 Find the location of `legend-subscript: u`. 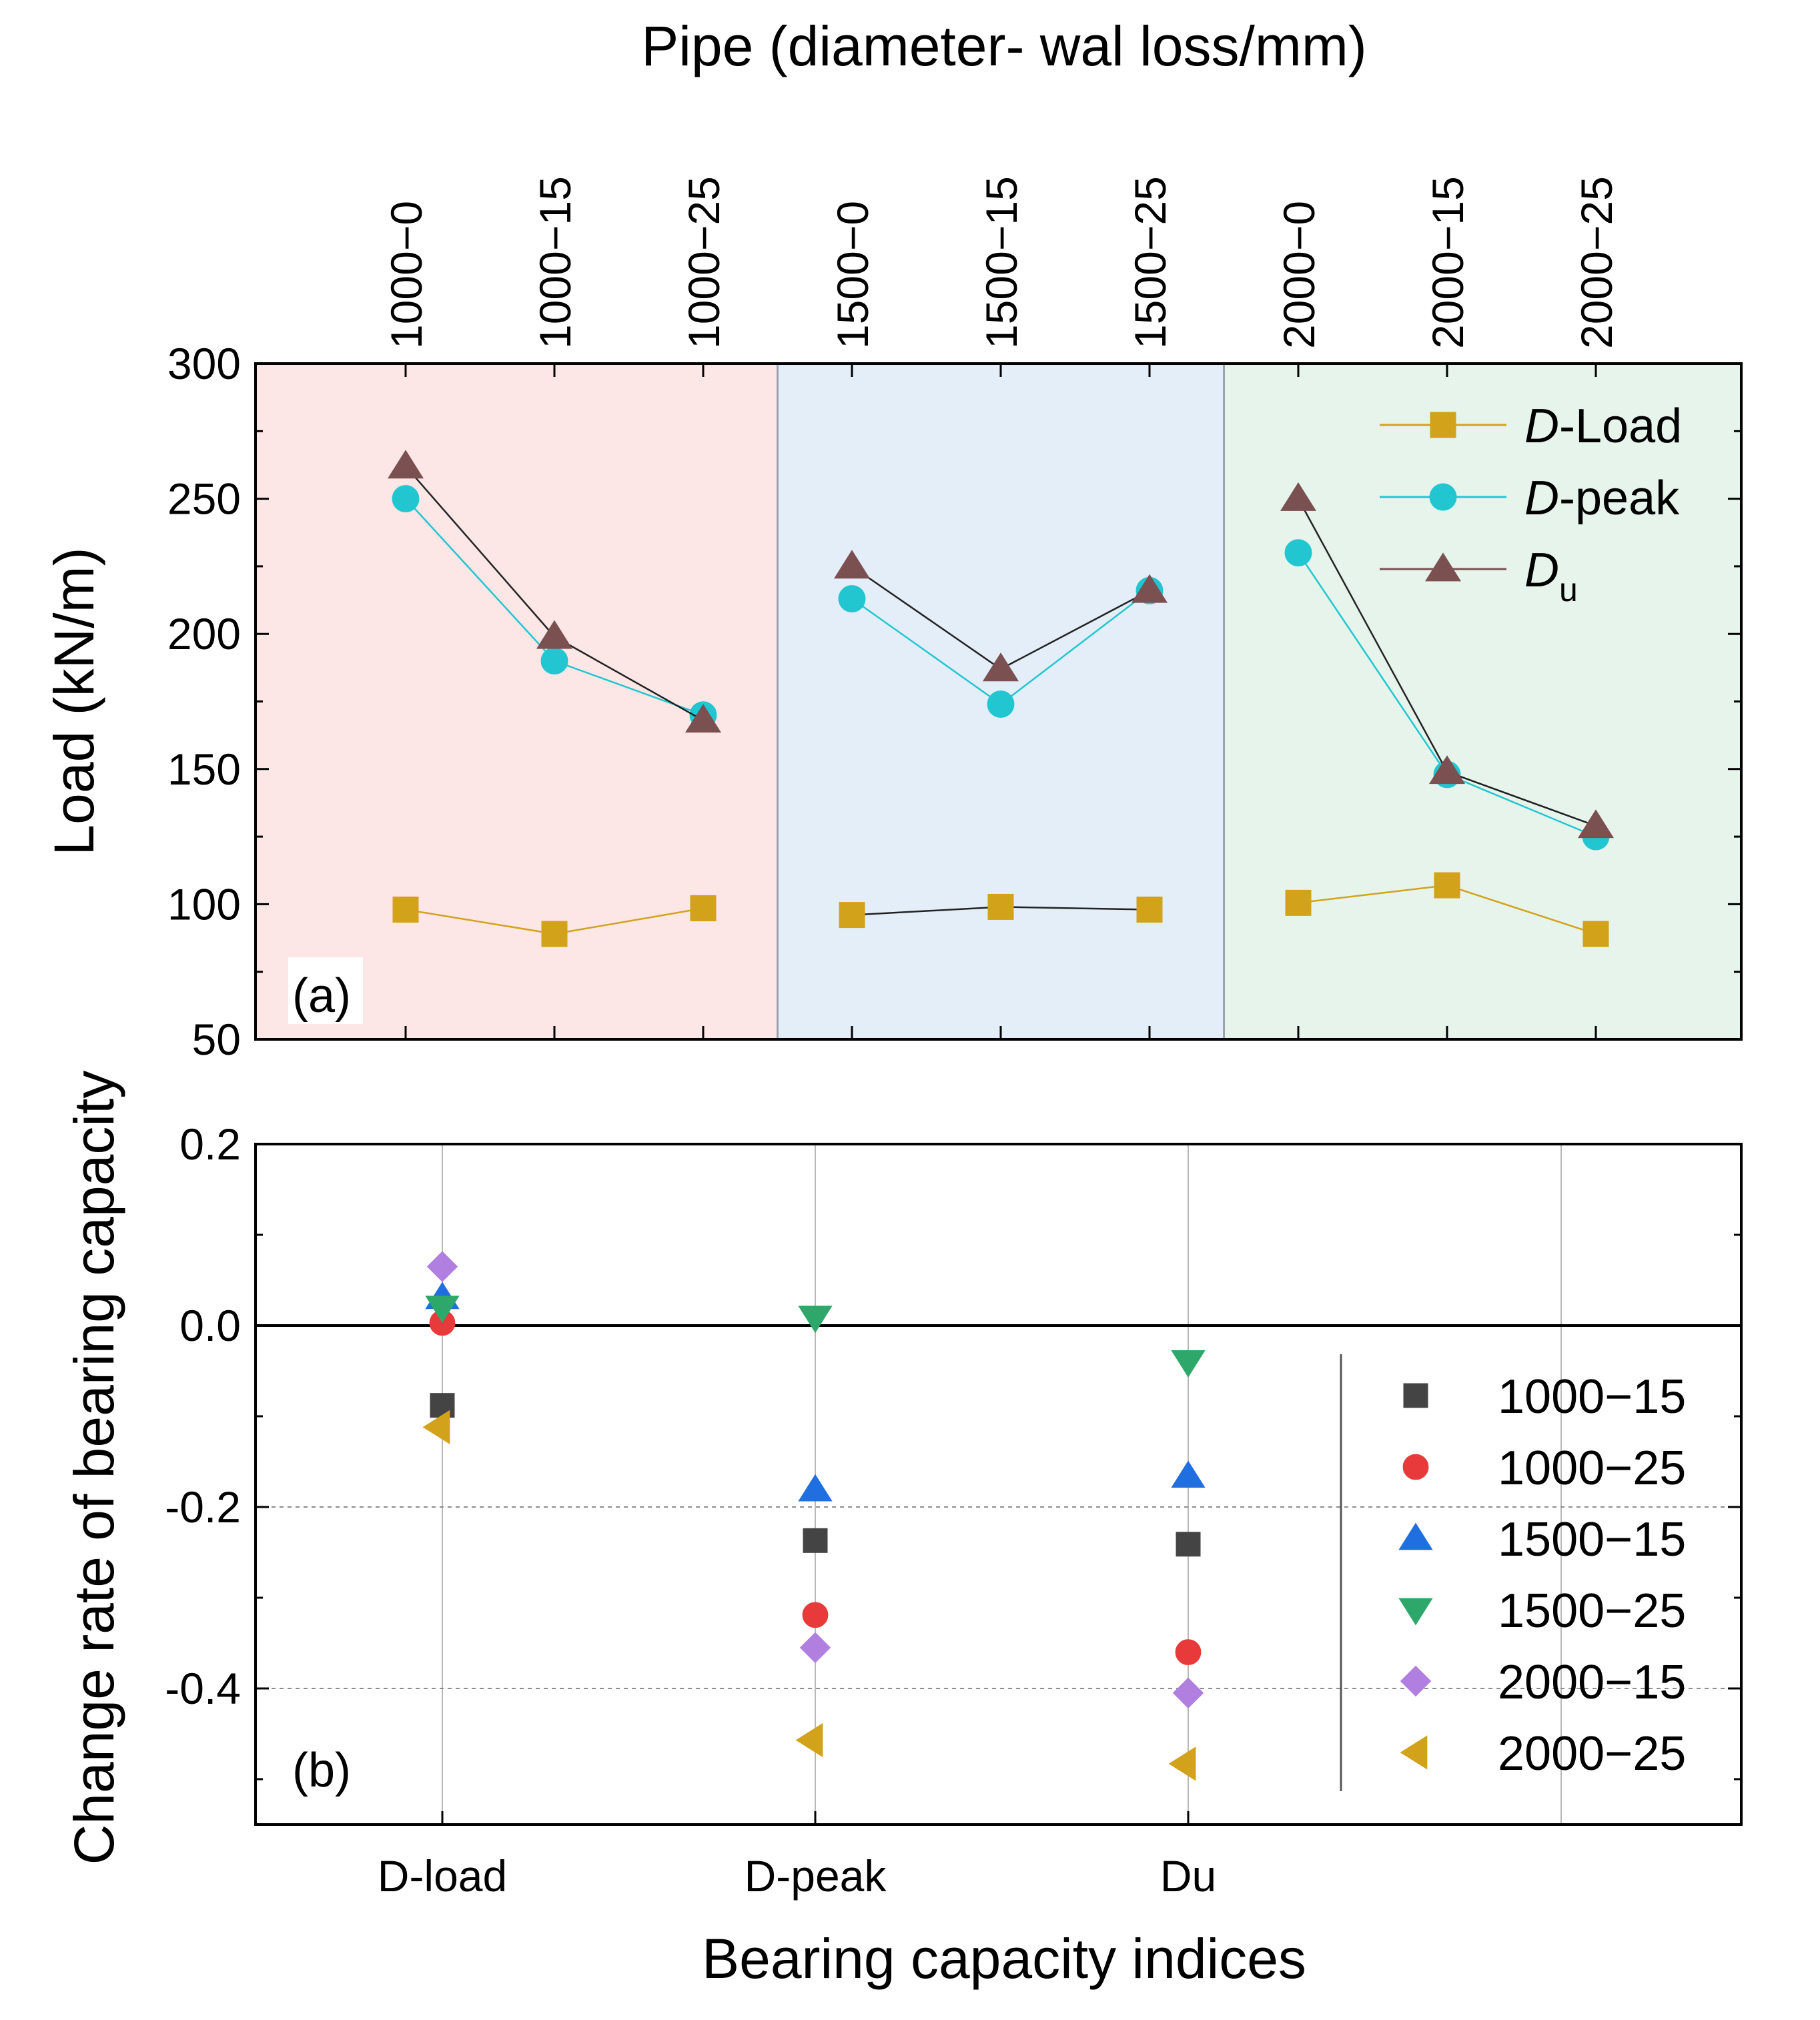

legend-subscript: u is located at coordinates (1568, 589).